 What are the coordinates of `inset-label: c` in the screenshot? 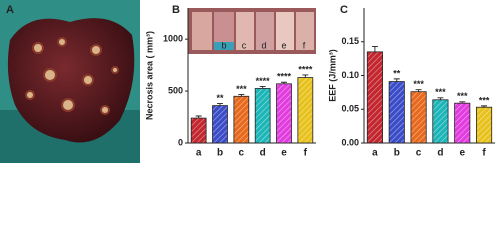 It's located at (244, 45).